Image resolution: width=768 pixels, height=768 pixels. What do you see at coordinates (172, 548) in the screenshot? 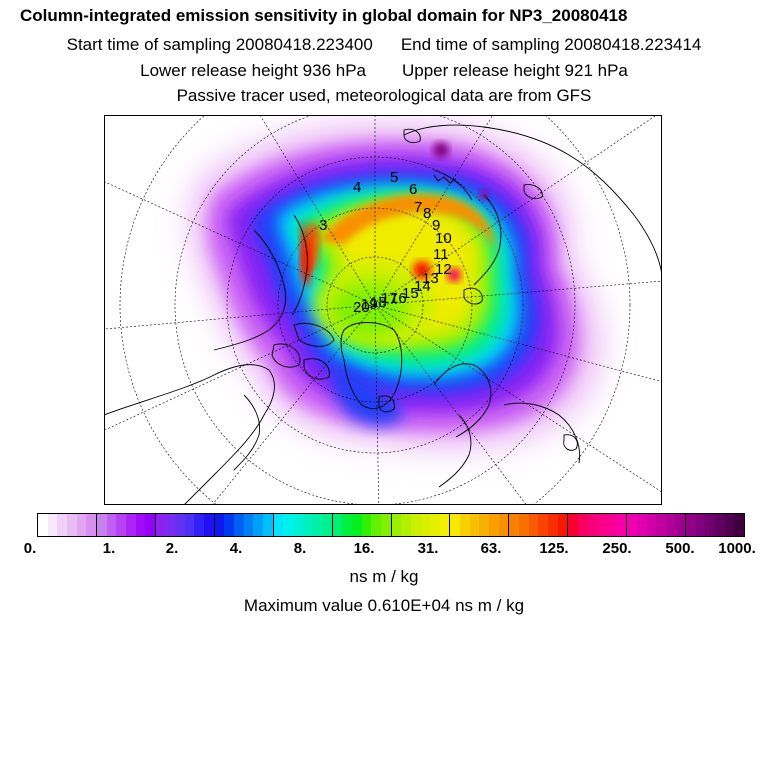
I see `colorbar-tick-label: 2.` at bounding box center [172, 548].